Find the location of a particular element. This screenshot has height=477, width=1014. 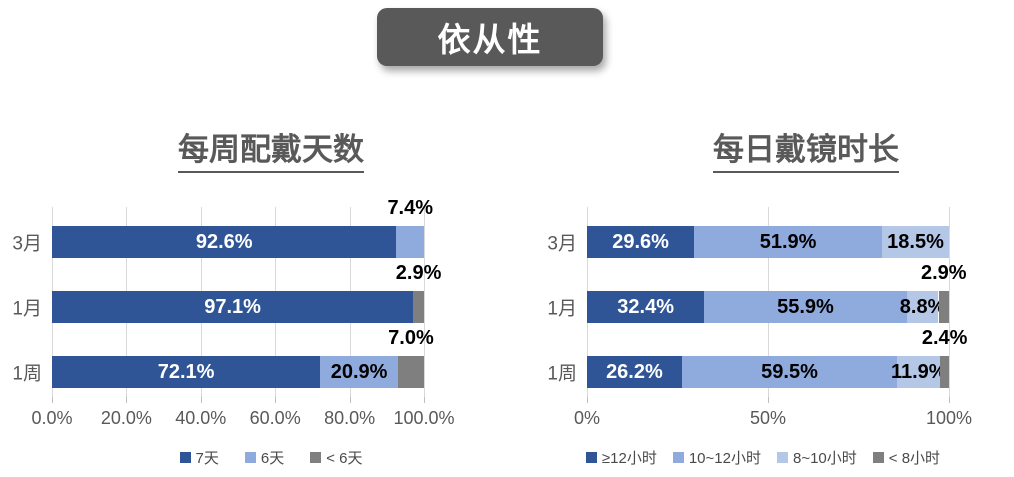

bar-segment-label: 72.1% is located at coordinates (186, 371).